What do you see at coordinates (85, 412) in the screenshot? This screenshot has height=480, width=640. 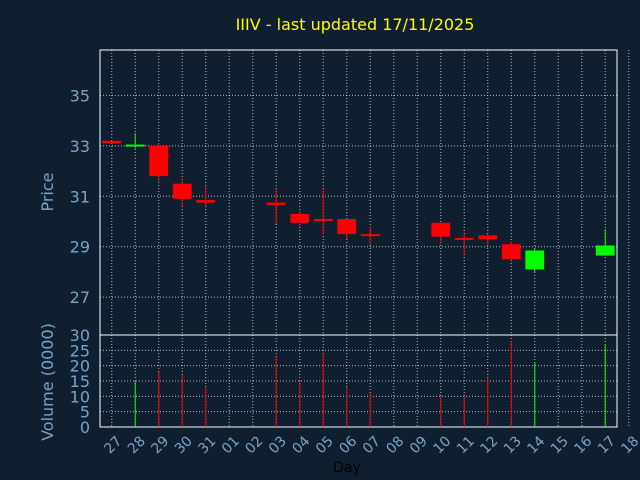 I see `volume-tick-label: 5` at bounding box center [85, 412].